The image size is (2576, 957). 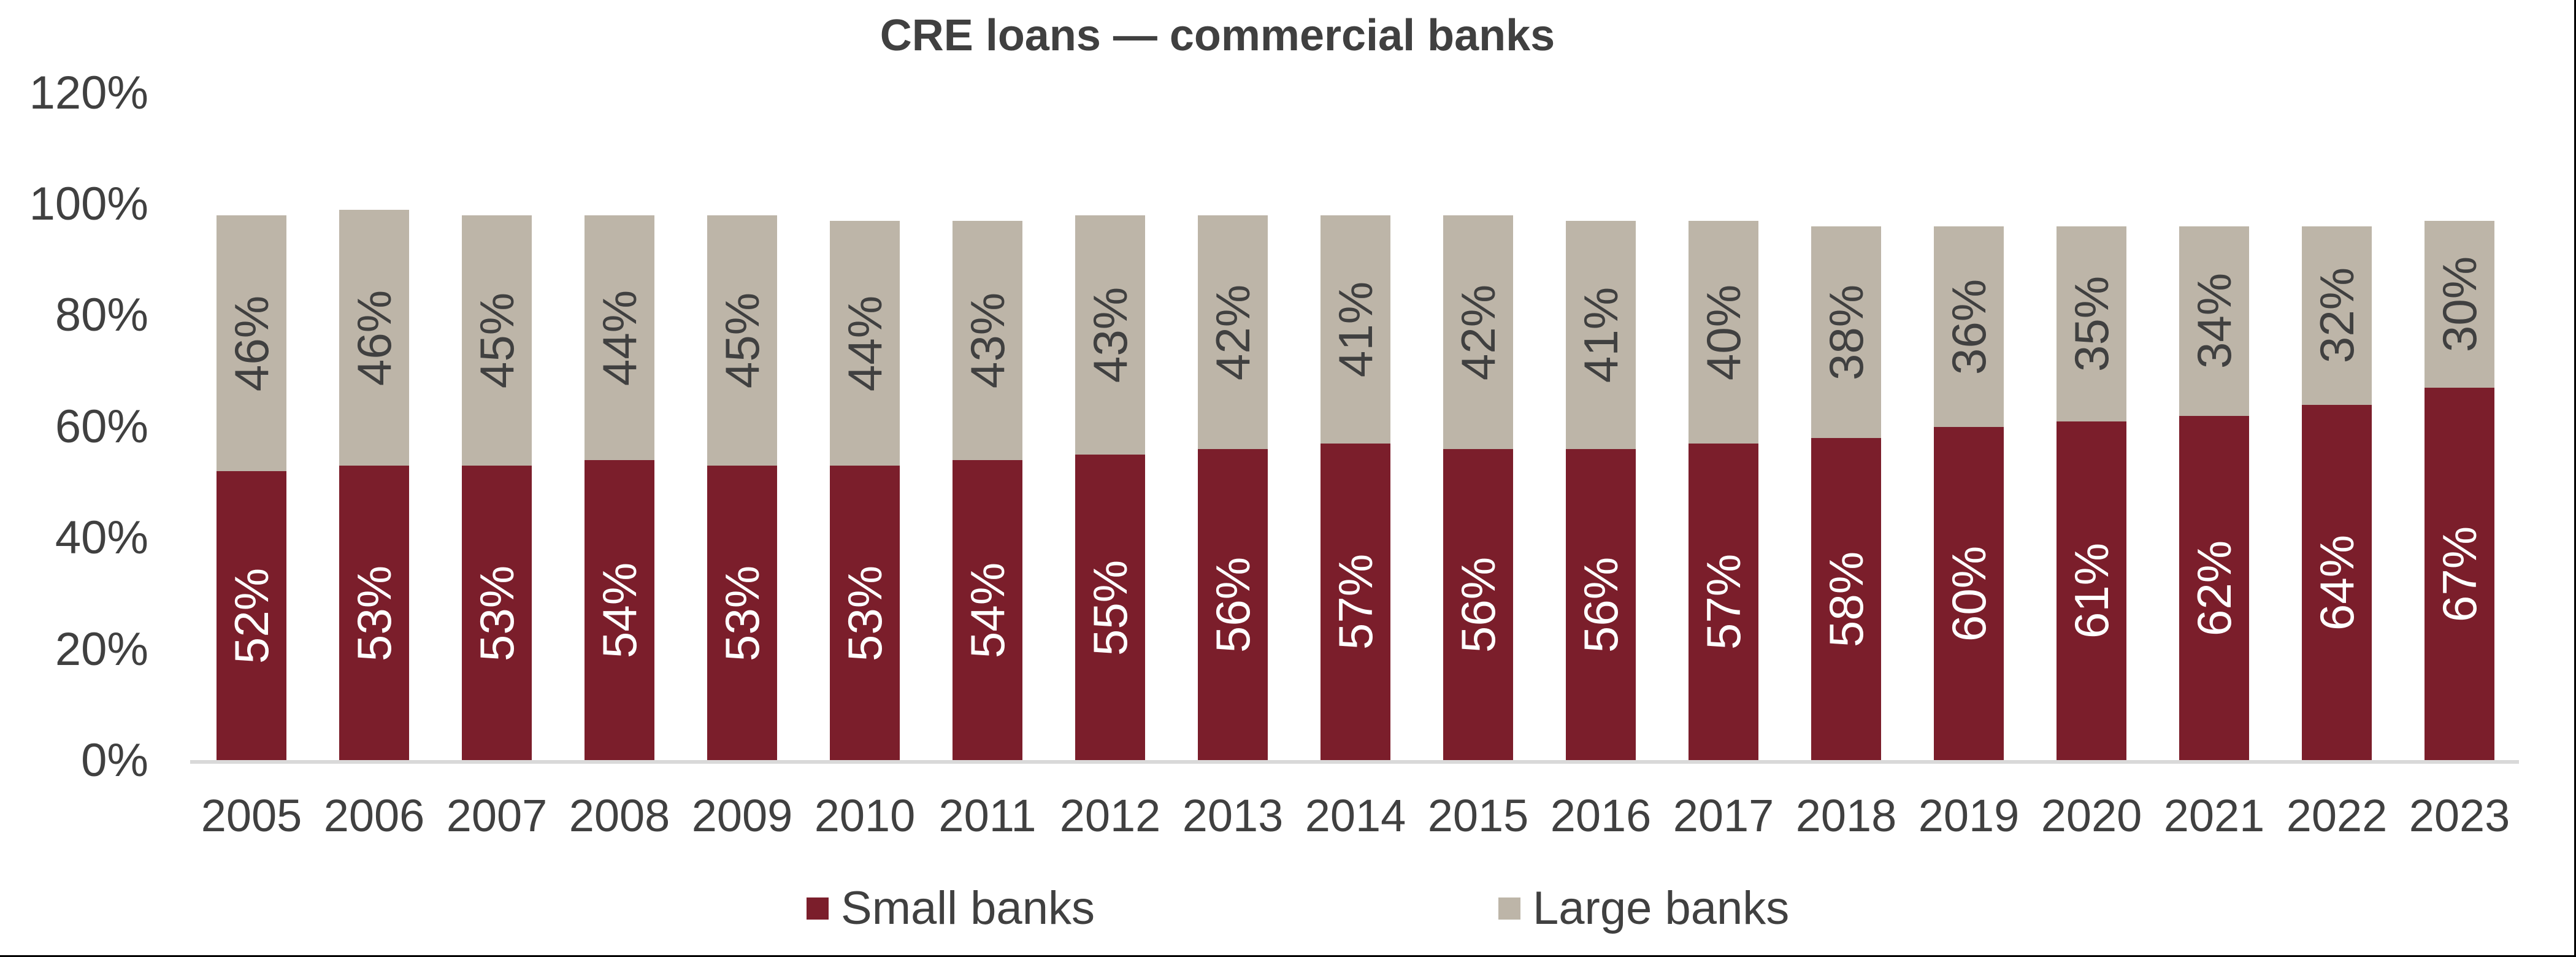 I want to click on data-label: 35%, so click(x=2091, y=324).